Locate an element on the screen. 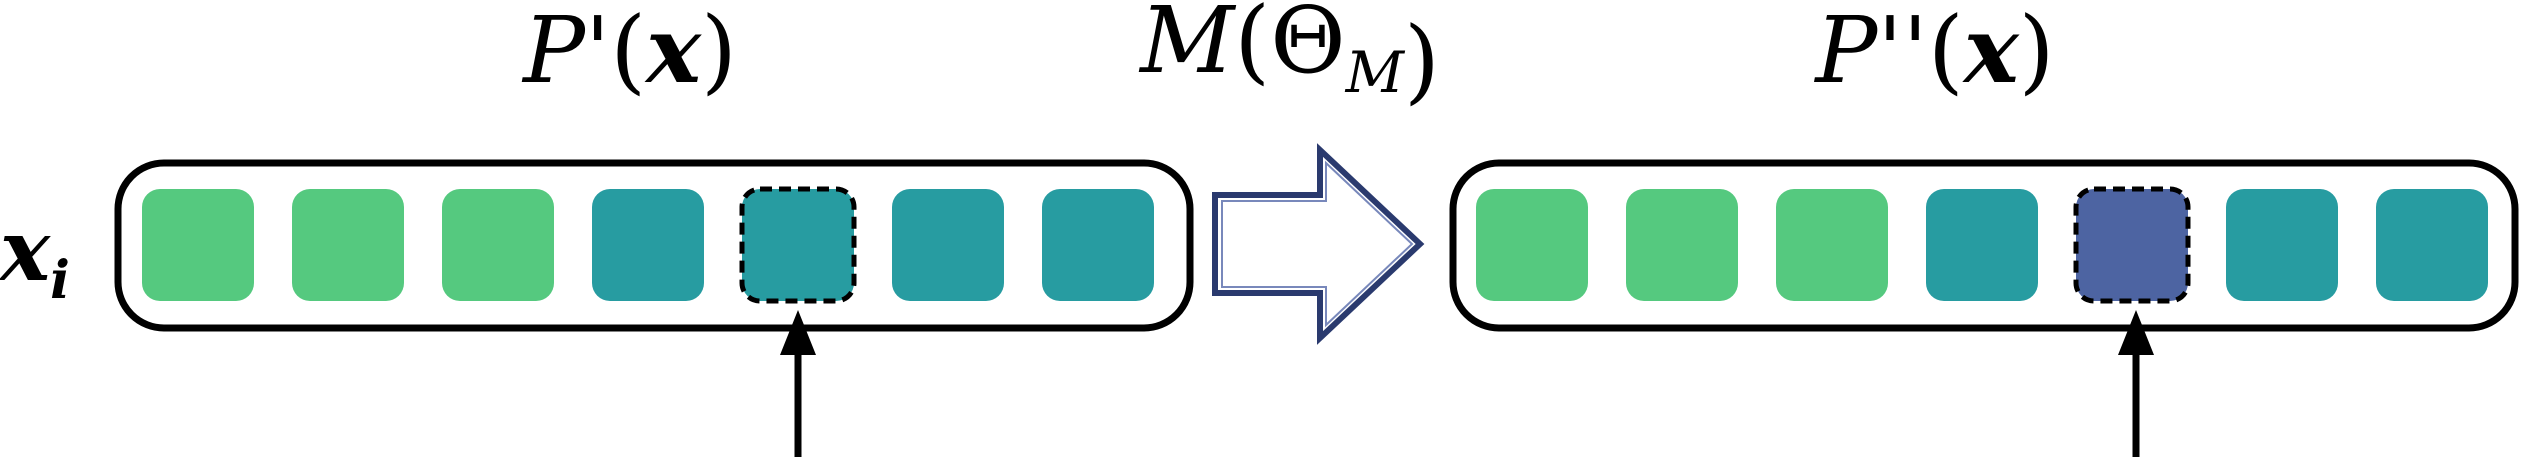  after-gene-selected is located at coordinates (2132, 245).